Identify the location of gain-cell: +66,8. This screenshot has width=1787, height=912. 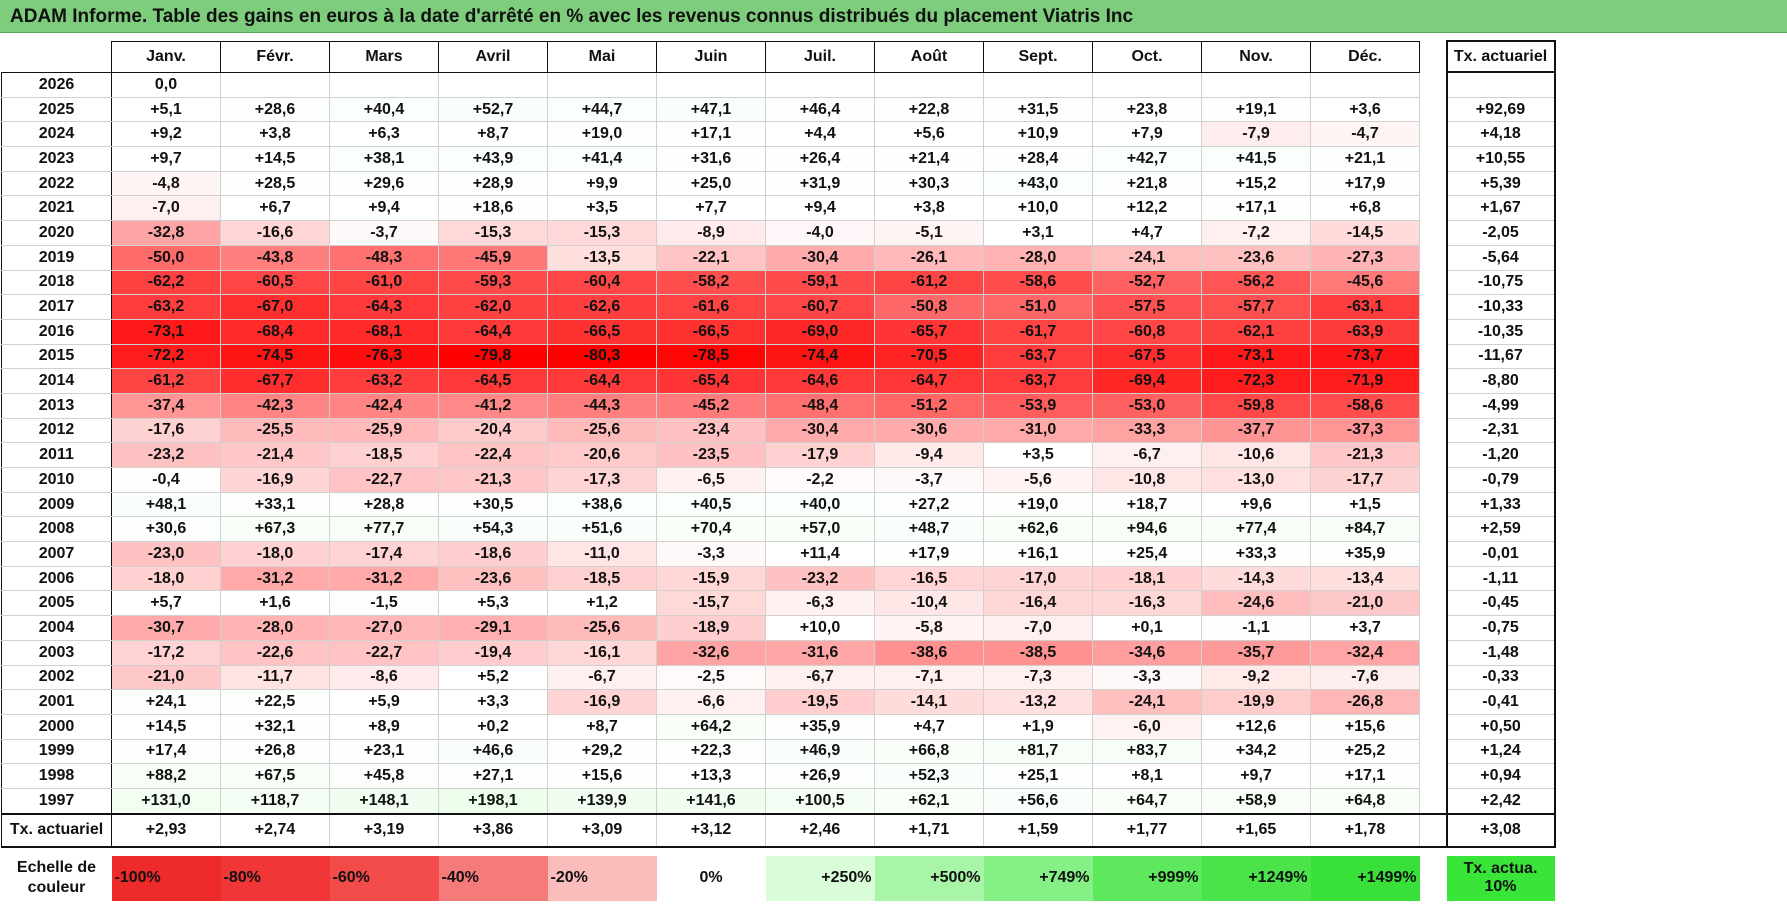
(929, 751).